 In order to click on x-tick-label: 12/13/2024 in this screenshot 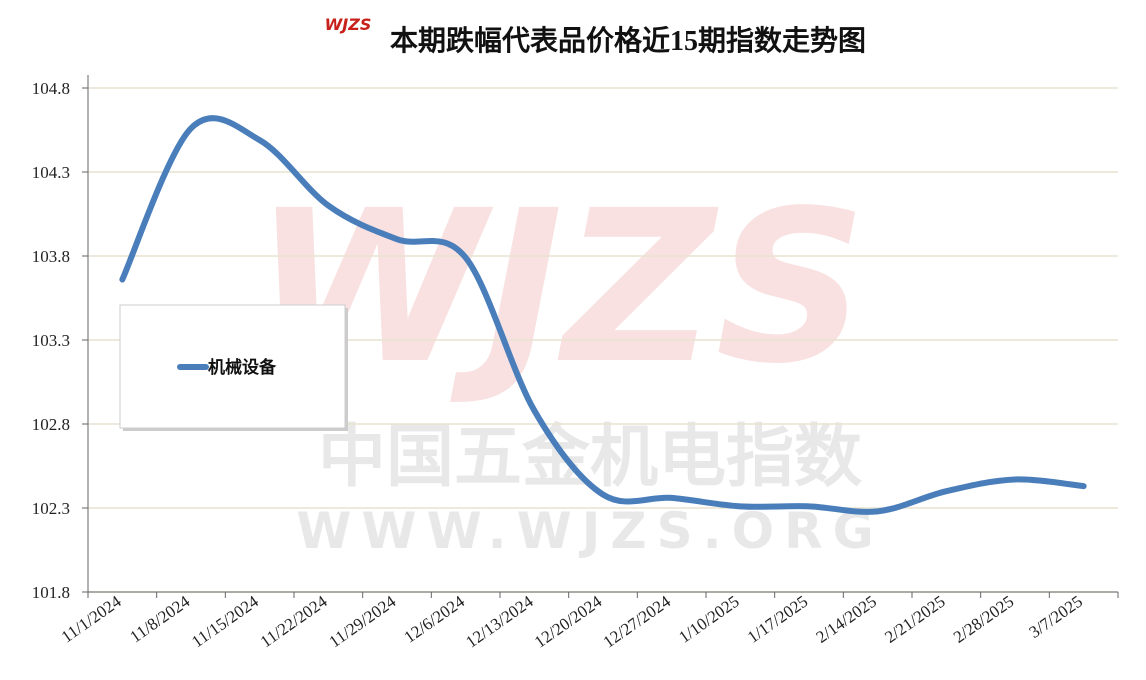, I will do `click(499, 621)`.